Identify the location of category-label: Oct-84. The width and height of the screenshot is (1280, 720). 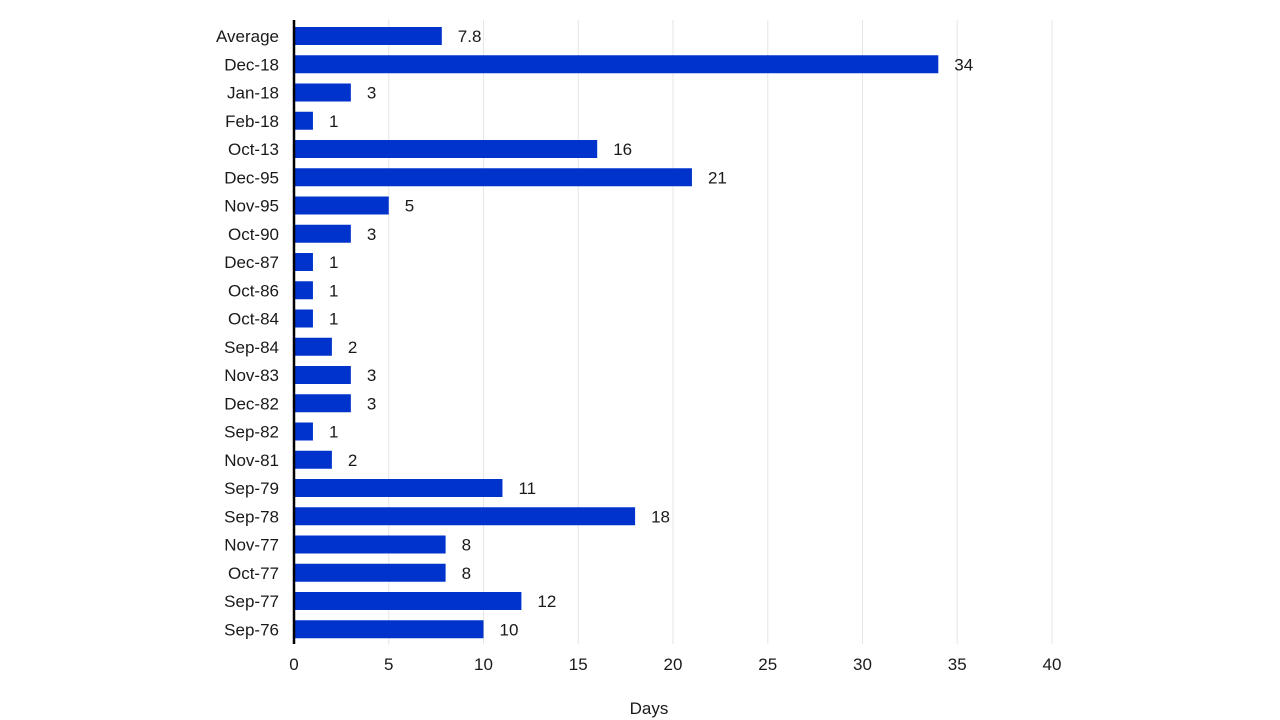
(253, 319).